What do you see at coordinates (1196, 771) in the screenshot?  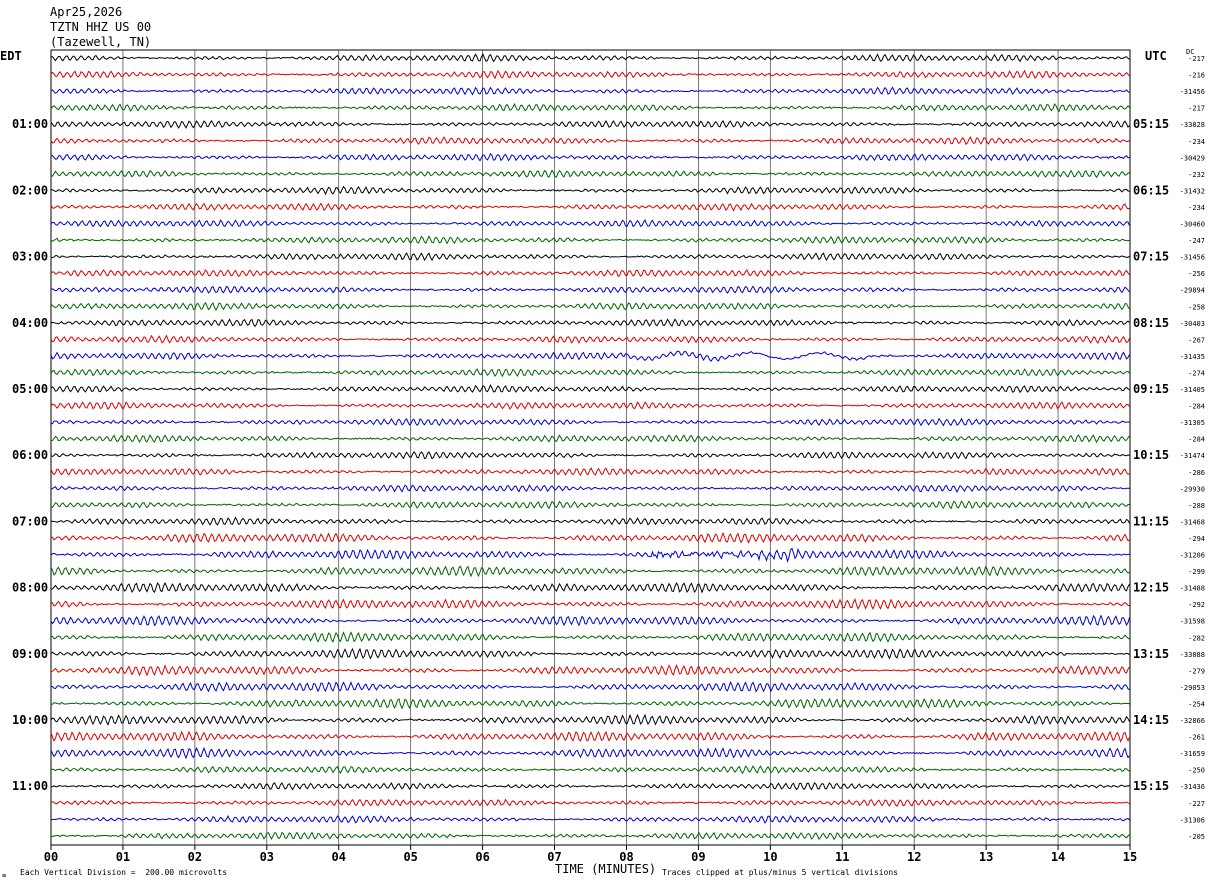 I see `dc-offset-label: -250` at bounding box center [1196, 771].